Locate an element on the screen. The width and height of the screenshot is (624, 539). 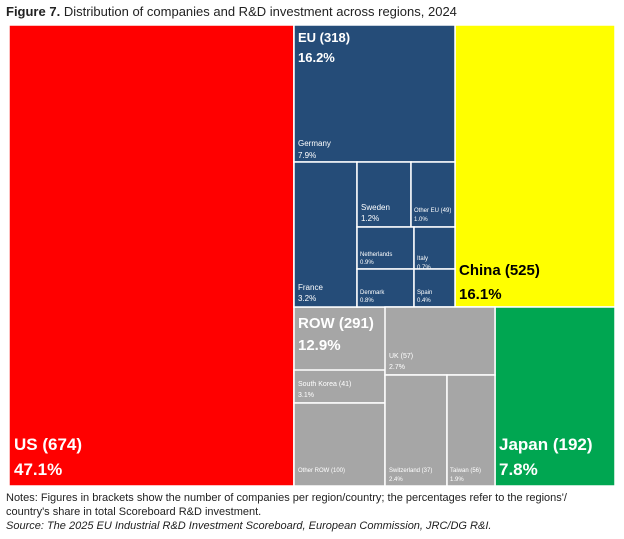
tile-spain is located at coordinates (434, 288).